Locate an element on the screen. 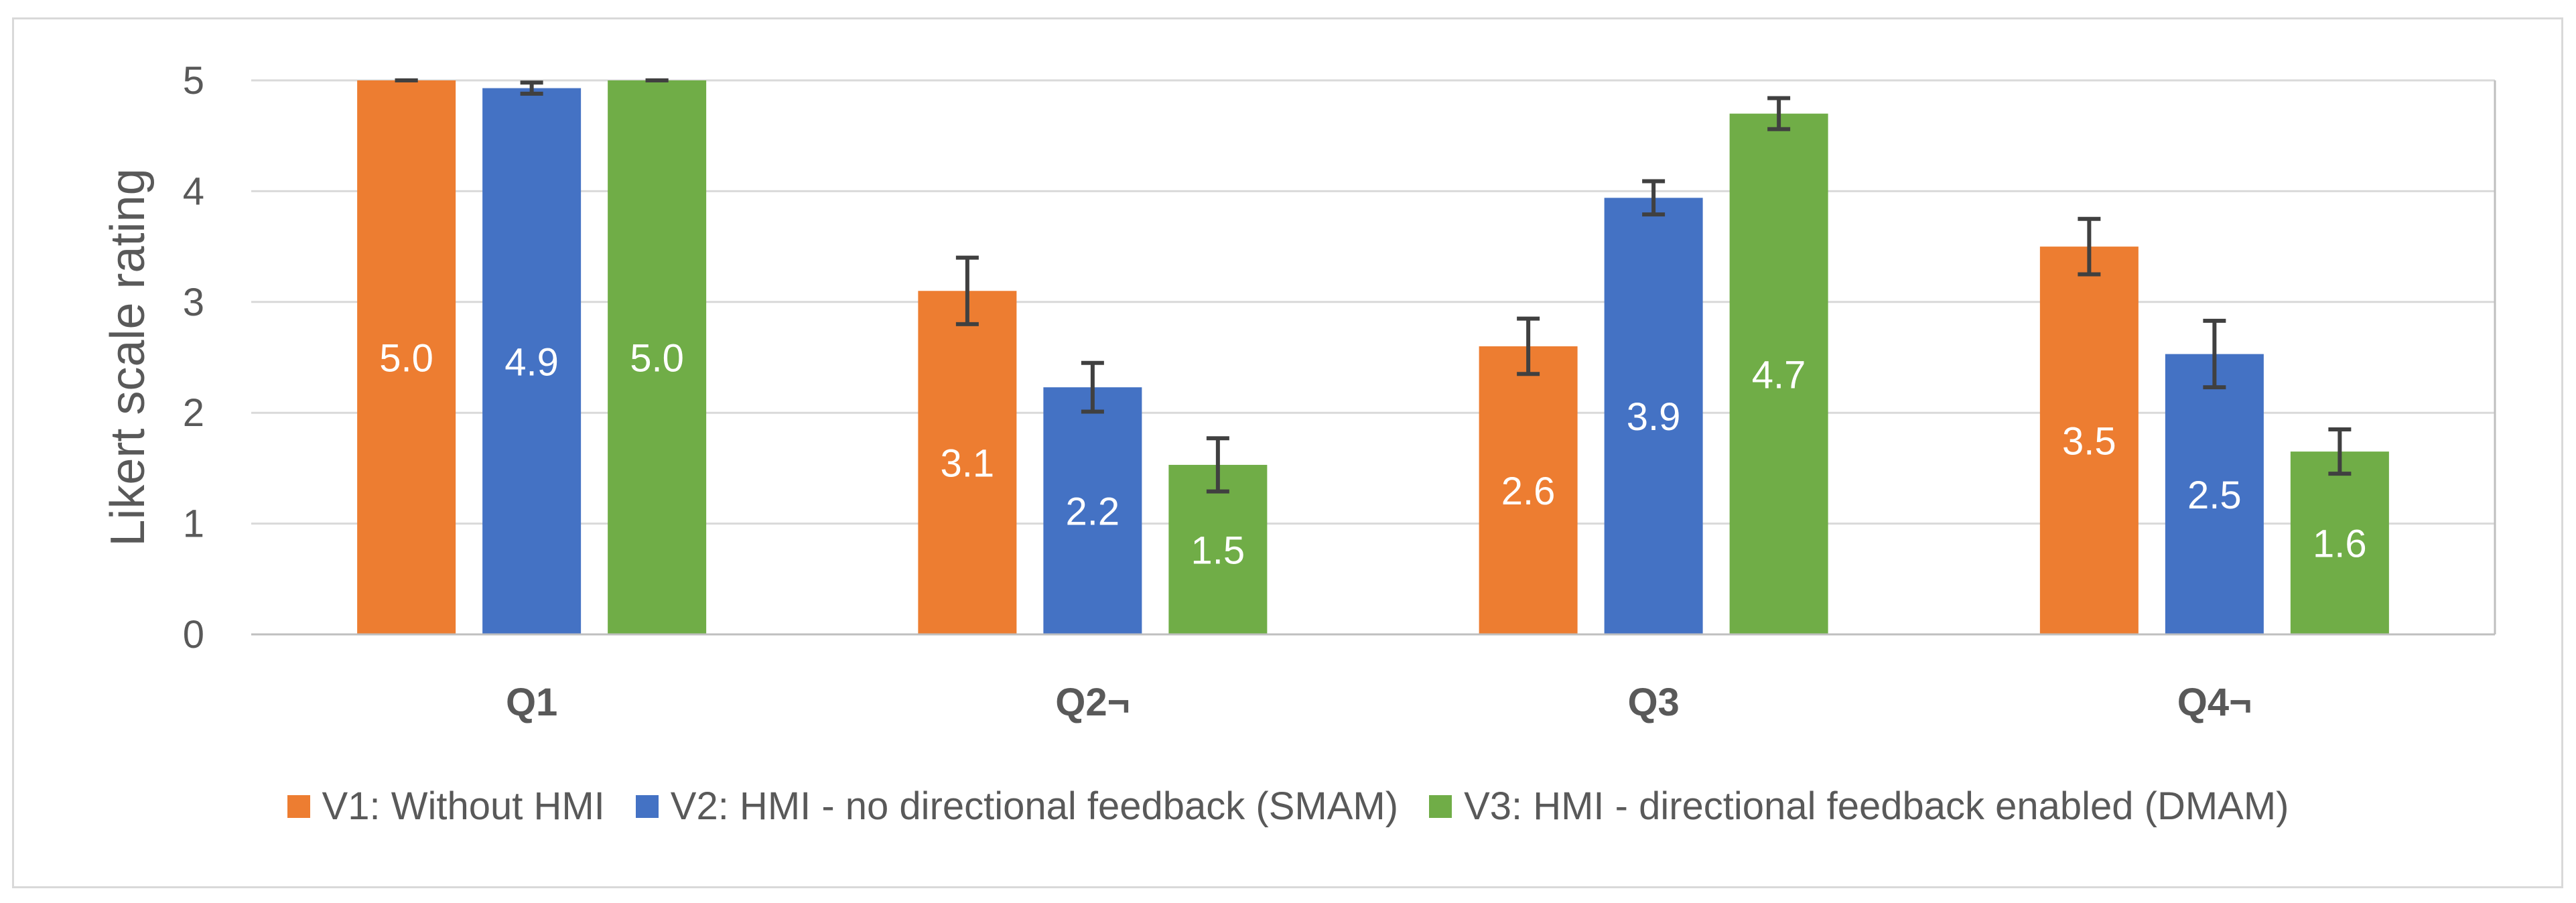 Image resolution: width=2576 pixels, height=903 pixels. y-tick-label: 0 is located at coordinates (193, 635).